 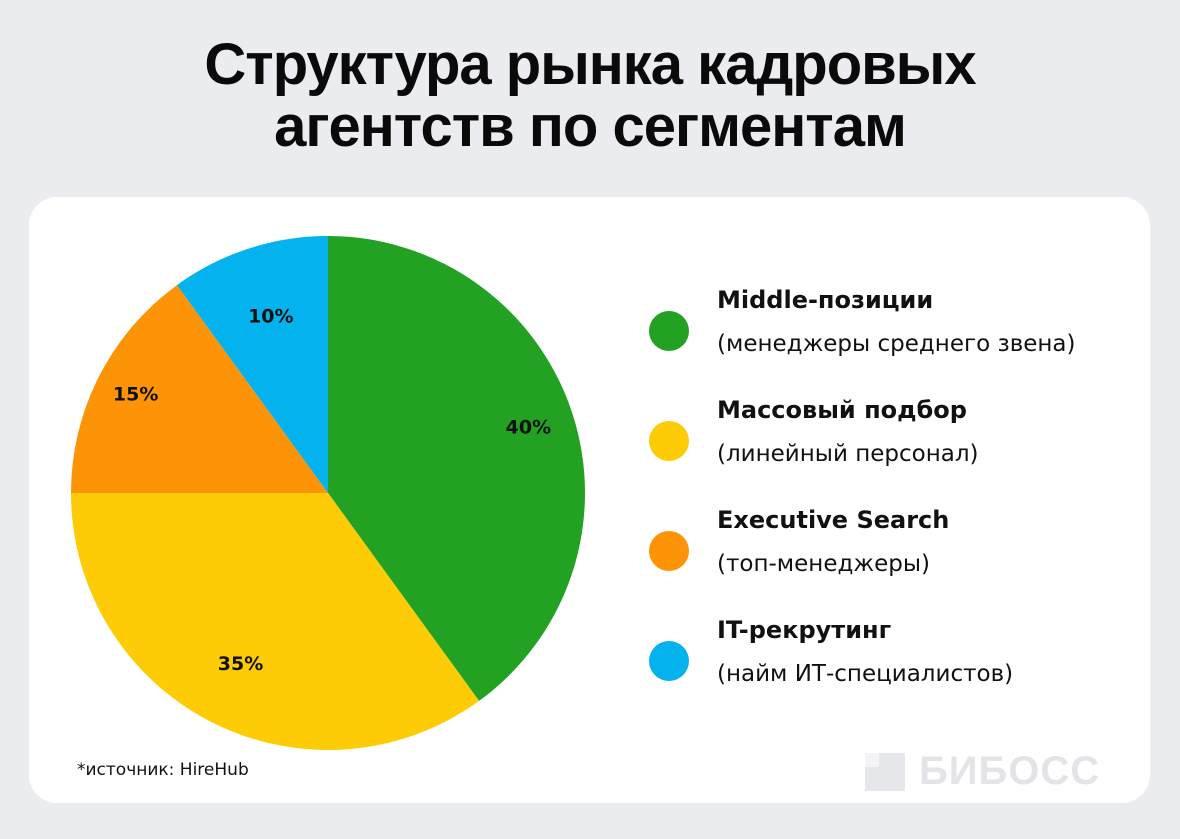 What do you see at coordinates (804, 630) in the screenshot?
I see `legend-label-it: IT-рекрутинг` at bounding box center [804, 630].